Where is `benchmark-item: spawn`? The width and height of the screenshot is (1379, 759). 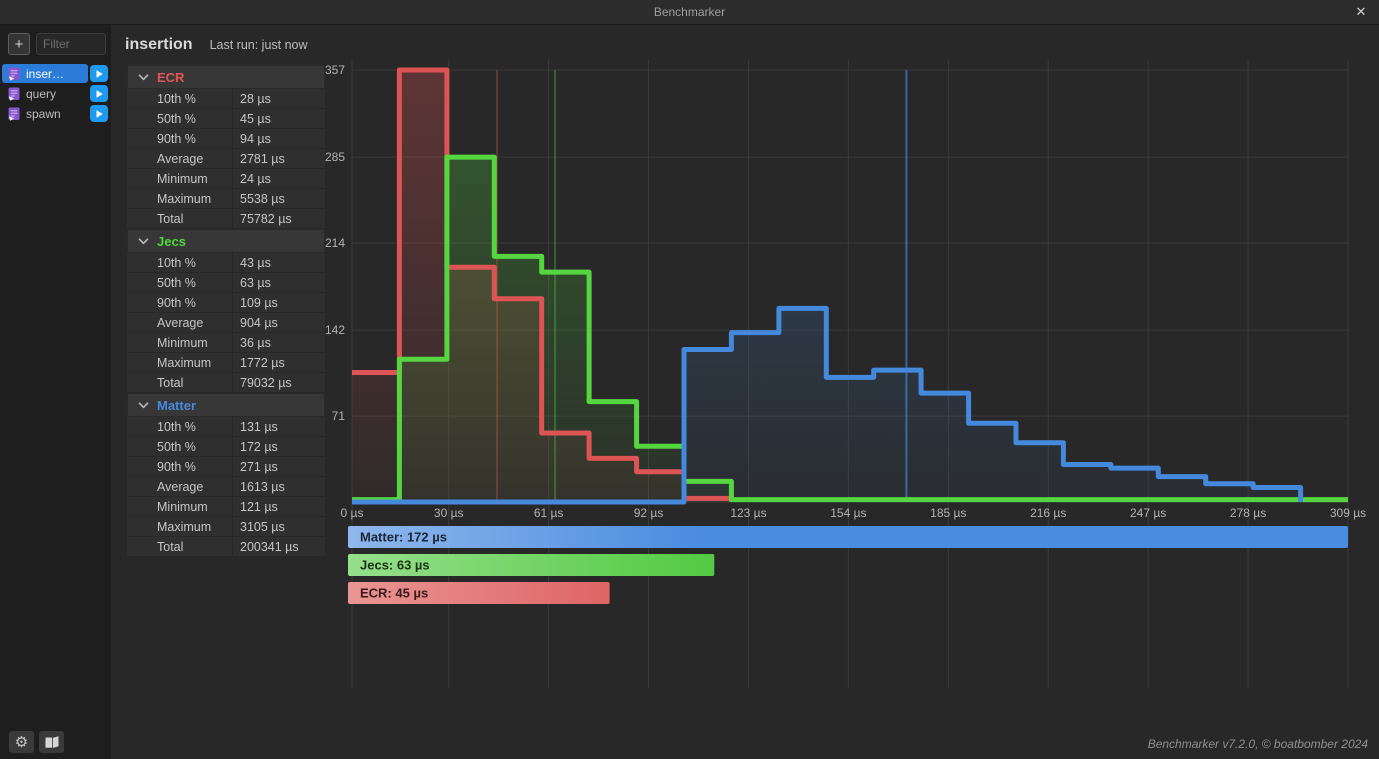
benchmark-item: spawn is located at coordinates (55, 113).